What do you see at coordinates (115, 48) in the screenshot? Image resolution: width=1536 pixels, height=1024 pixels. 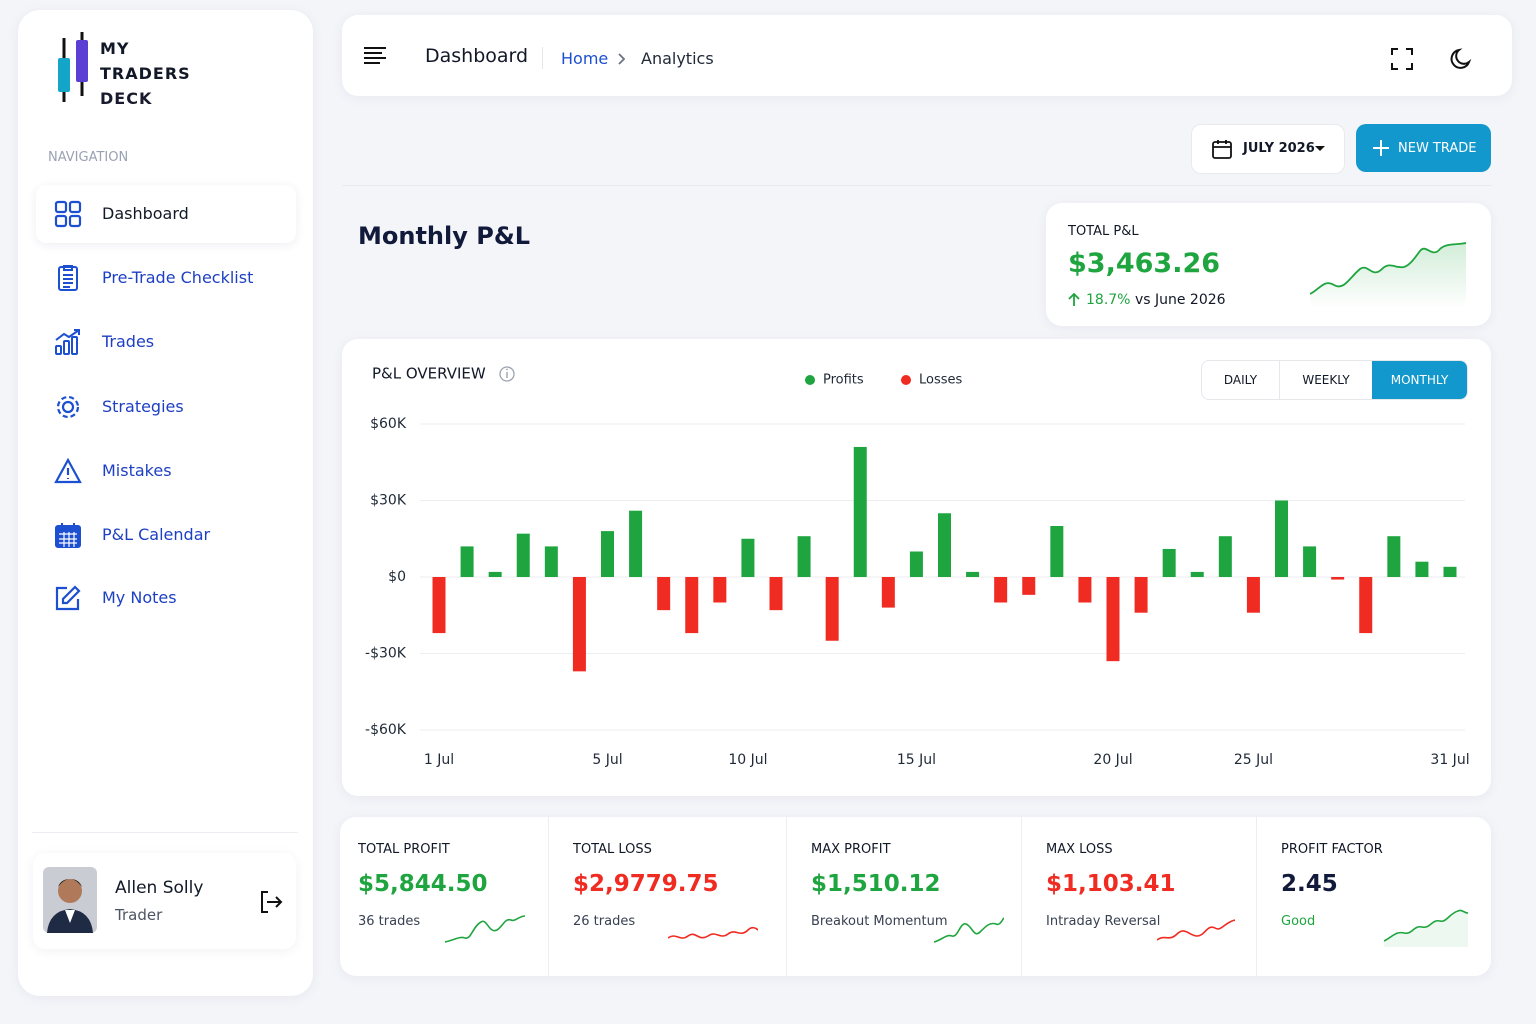 I see `brand-line: MY` at bounding box center [115, 48].